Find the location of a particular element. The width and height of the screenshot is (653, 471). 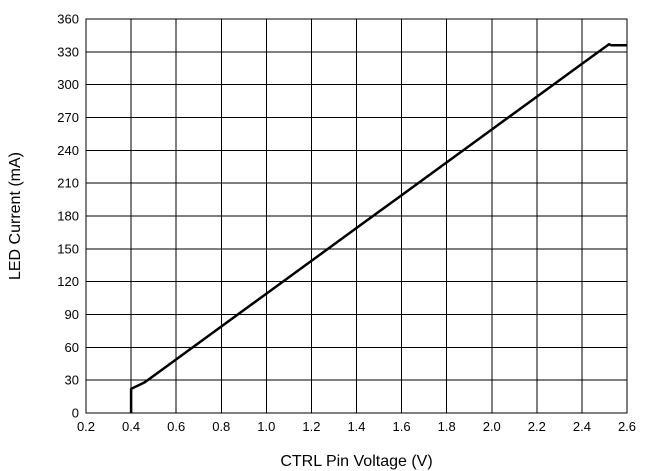

y-tick-label: 30 is located at coordinates (72, 380).